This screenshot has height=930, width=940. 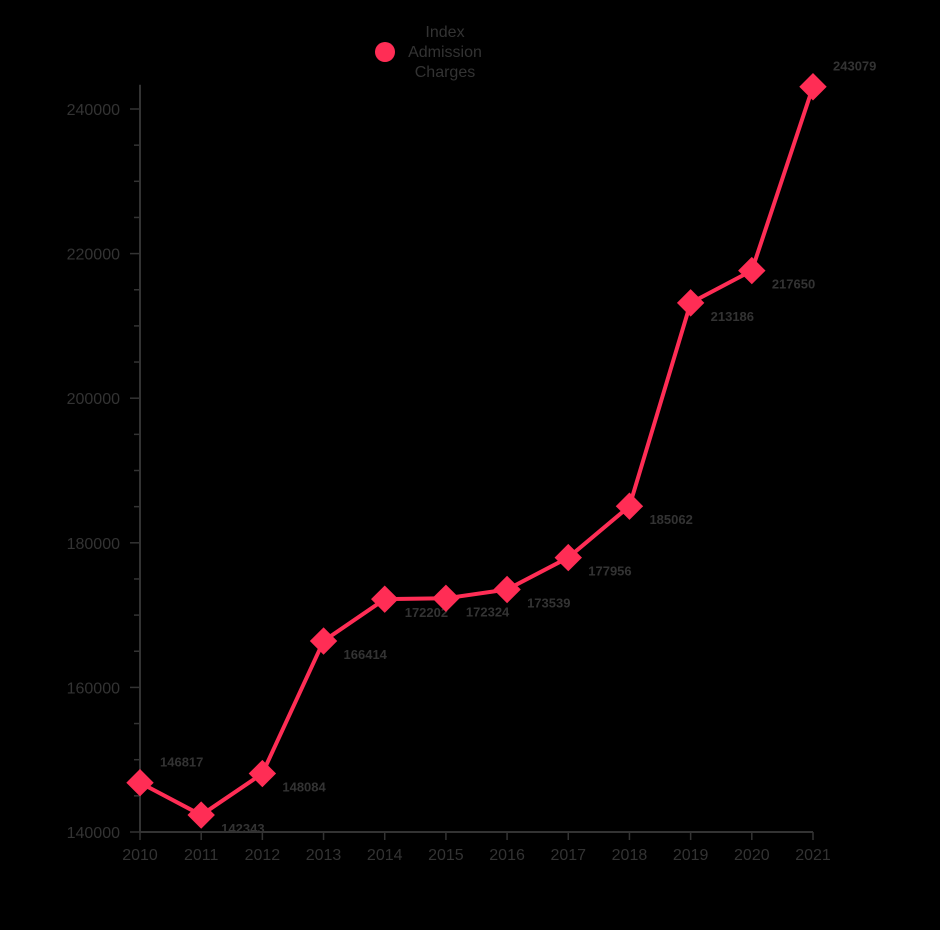 I want to click on y-tick-label: 200000, so click(x=93, y=399).